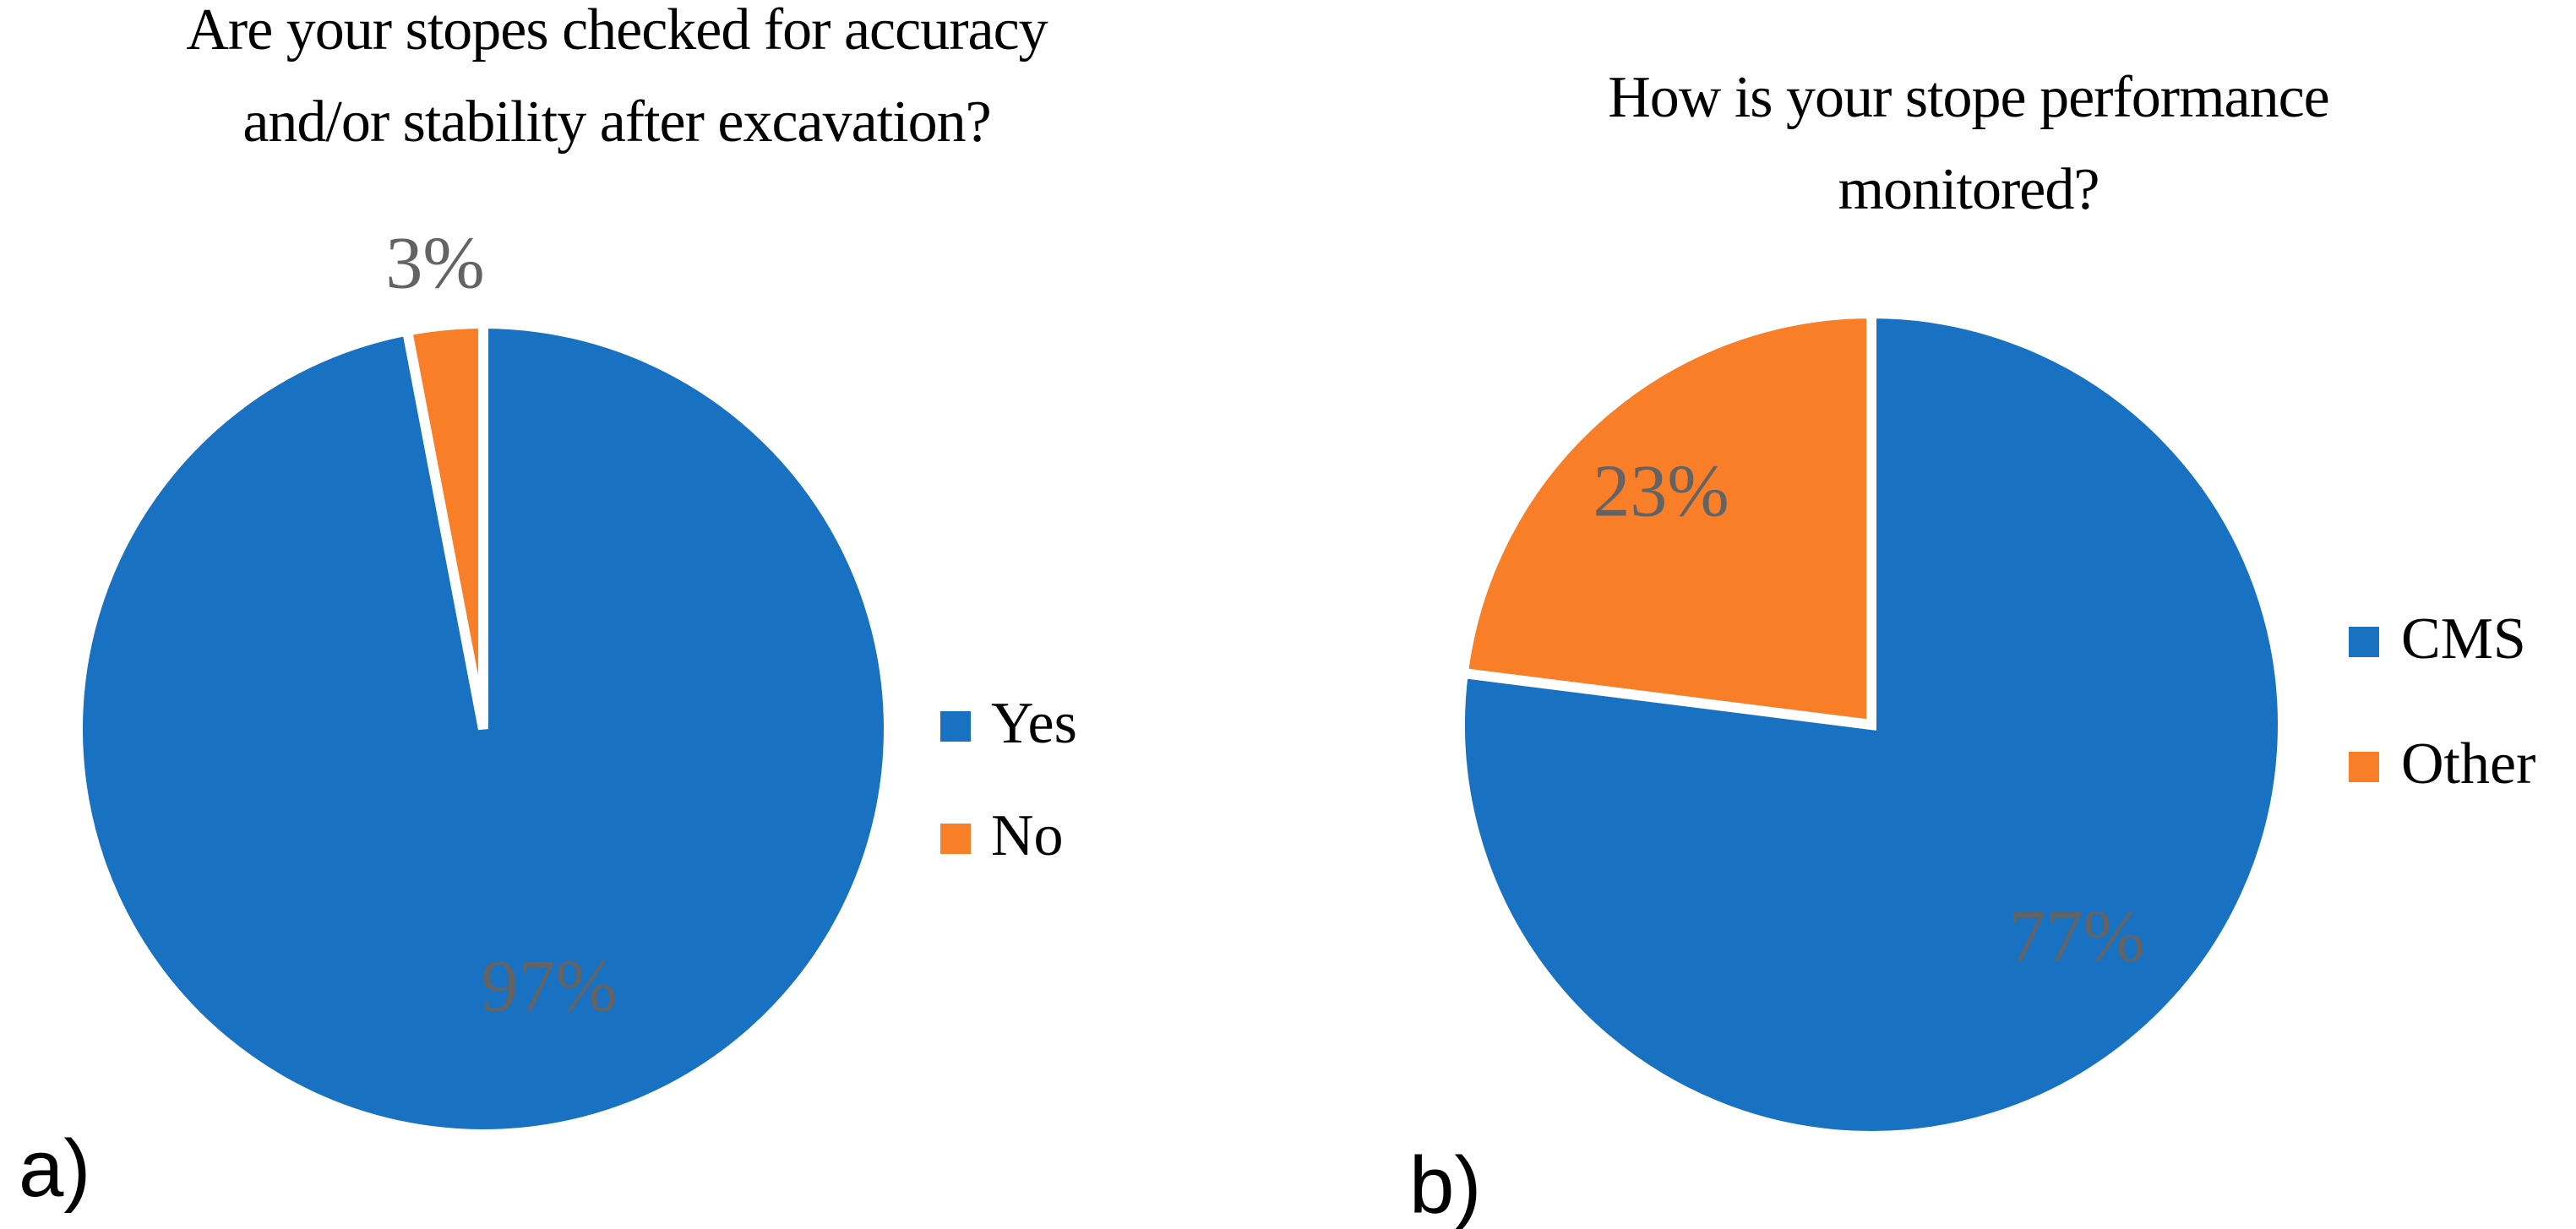 Image resolution: width=2576 pixels, height=1229 pixels. I want to click on data-label-a-yes: 97%, so click(549, 987).